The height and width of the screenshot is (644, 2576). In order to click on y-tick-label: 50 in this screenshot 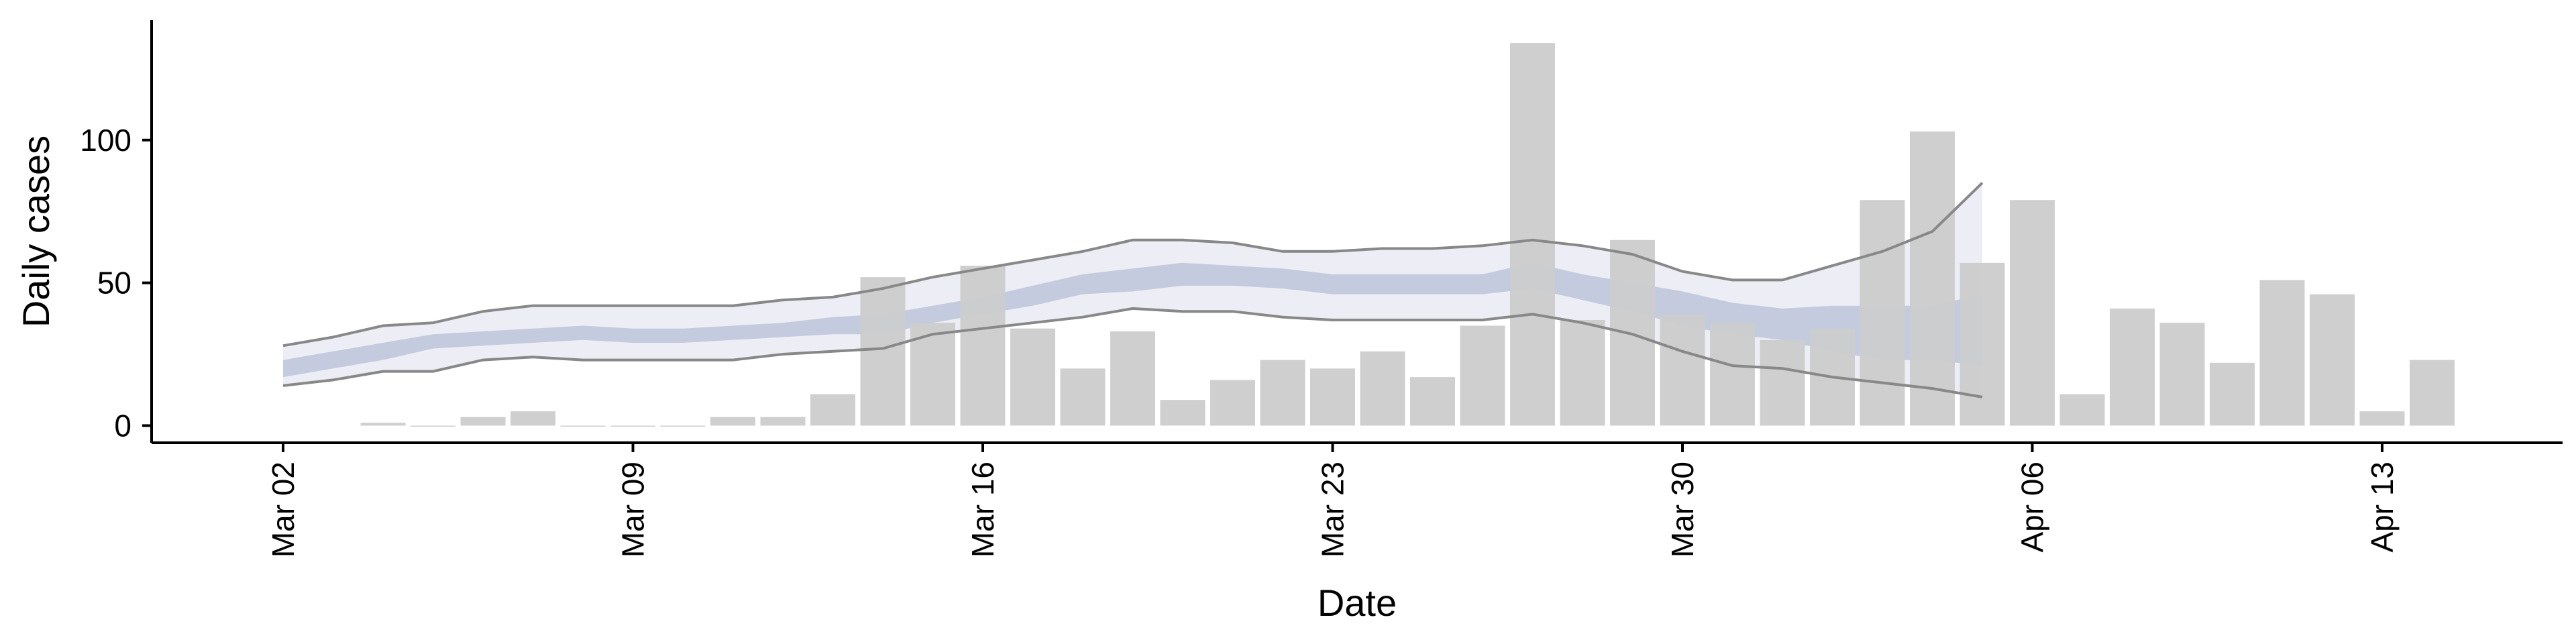, I will do `click(114, 283)`.